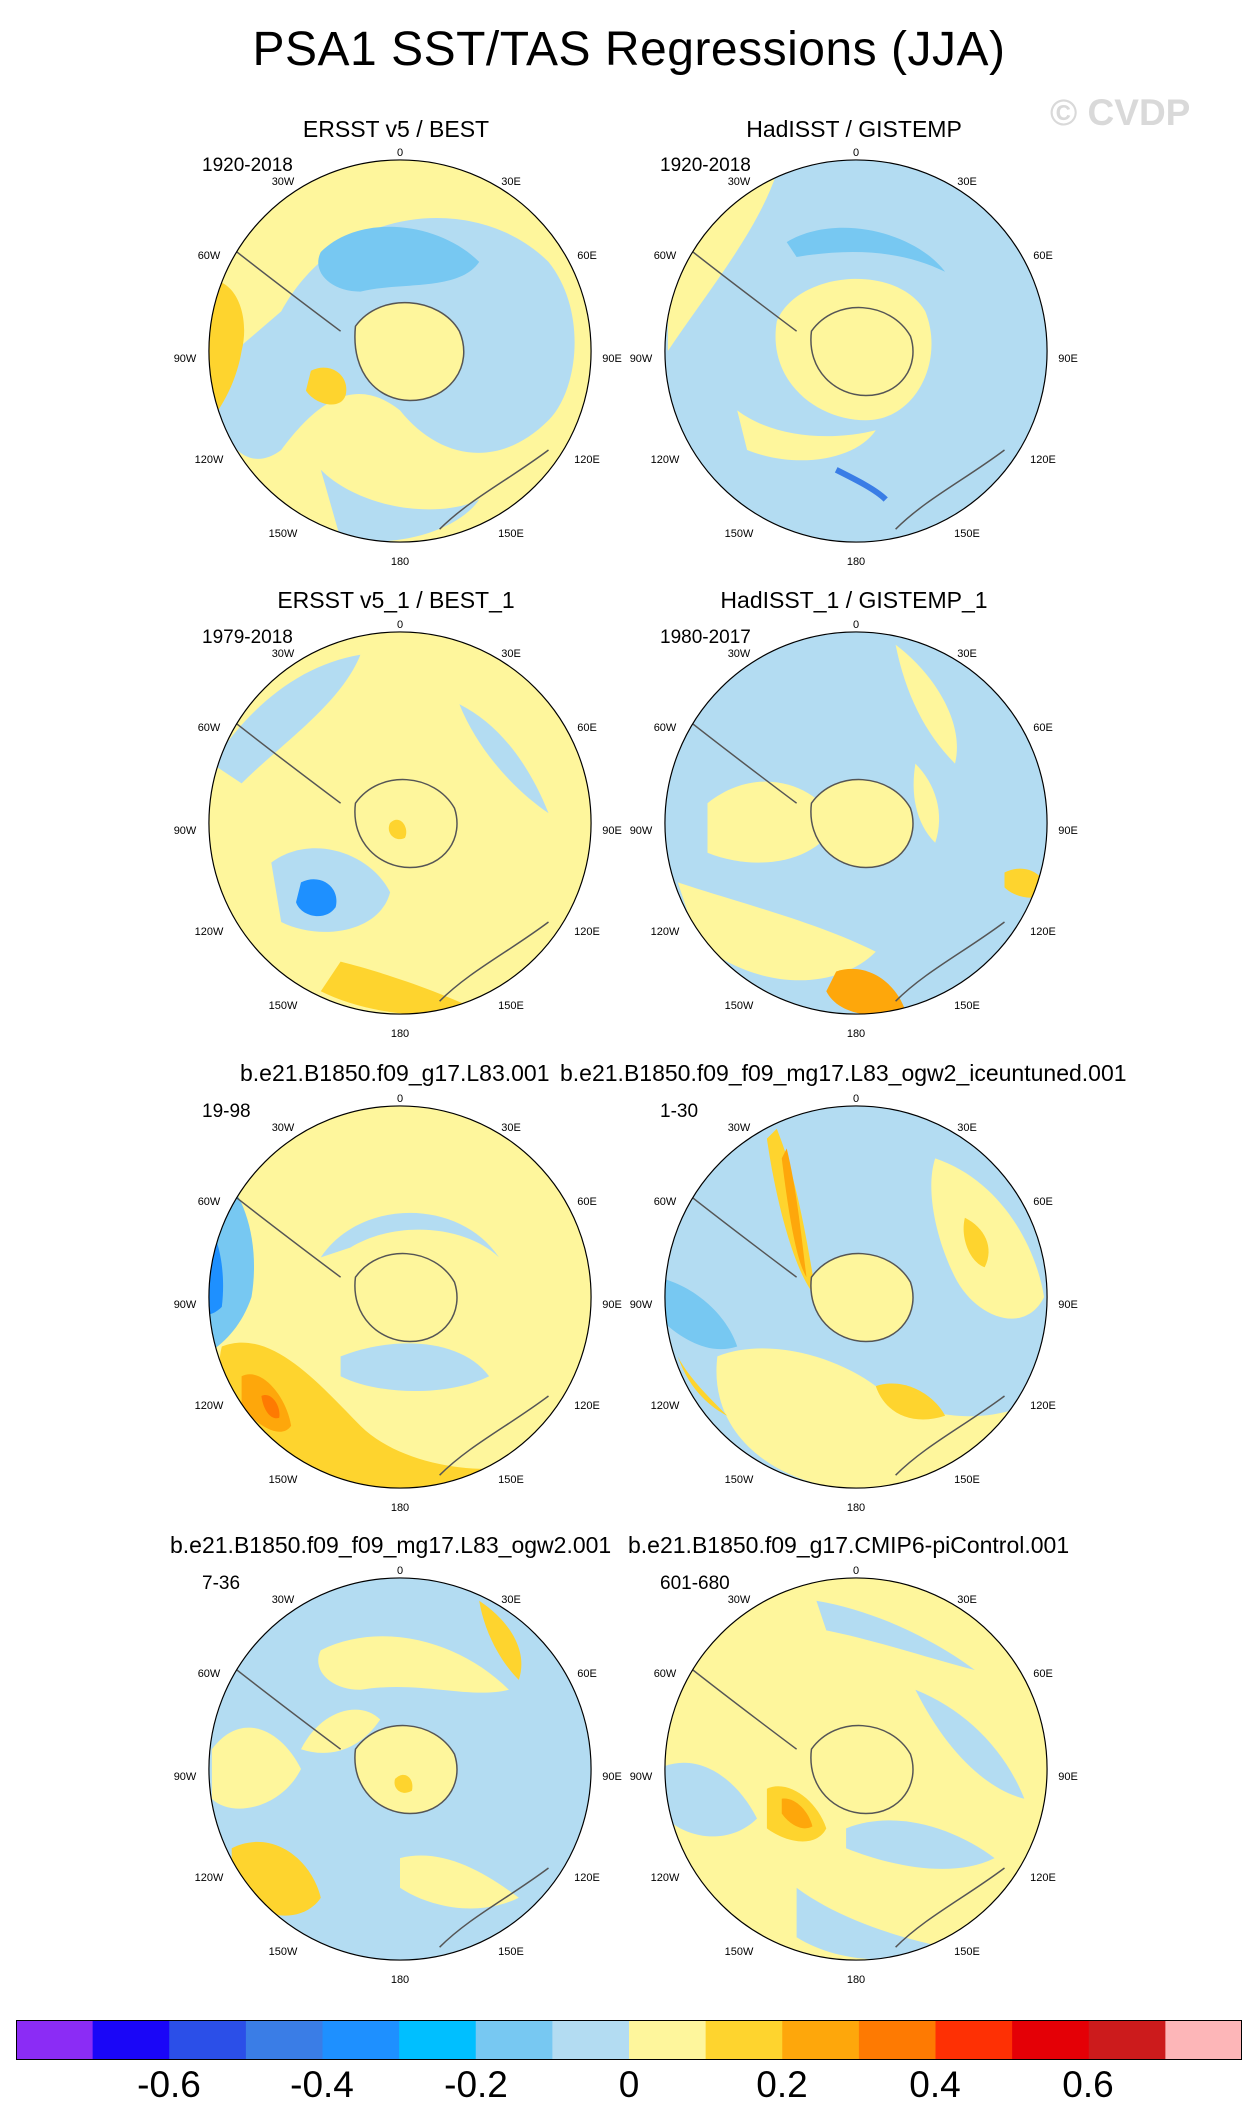 Image resolution: width=1258 pixels, height=2126 pixels. I want to click on panel-years: 1980-2017, so click(705, 637).